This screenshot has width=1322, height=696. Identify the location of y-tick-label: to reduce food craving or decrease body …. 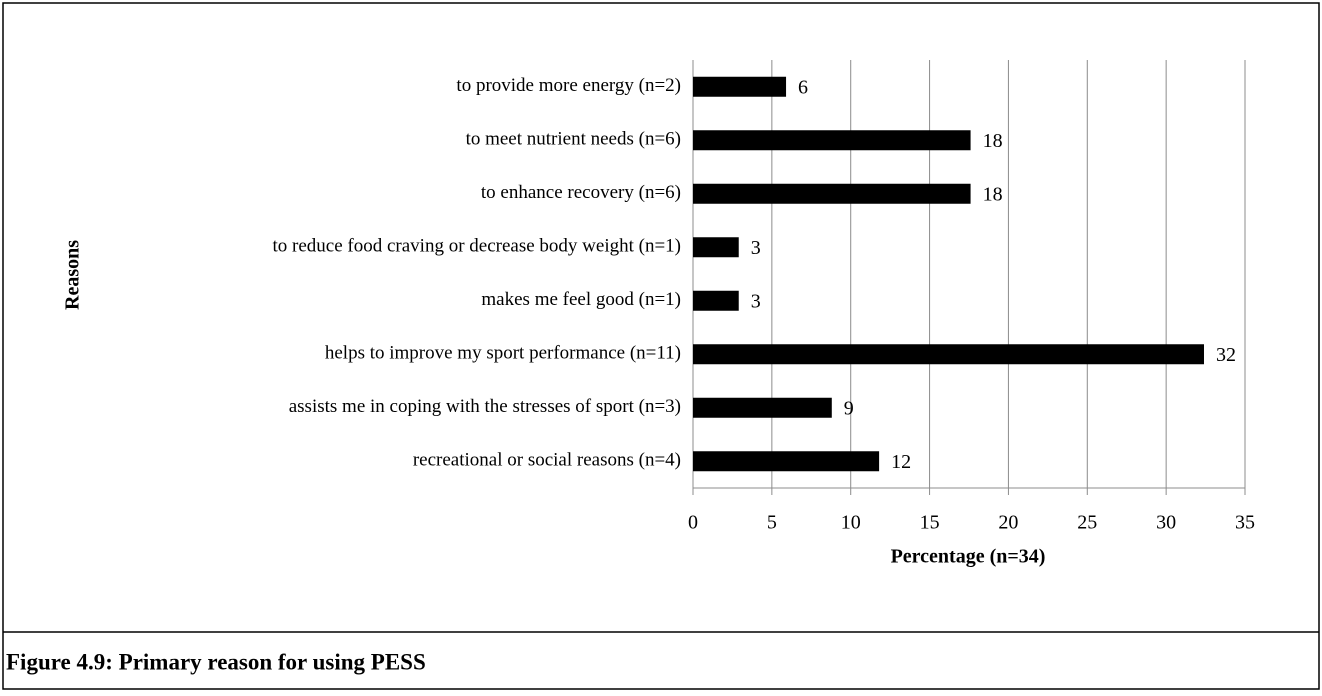
(477, 246).